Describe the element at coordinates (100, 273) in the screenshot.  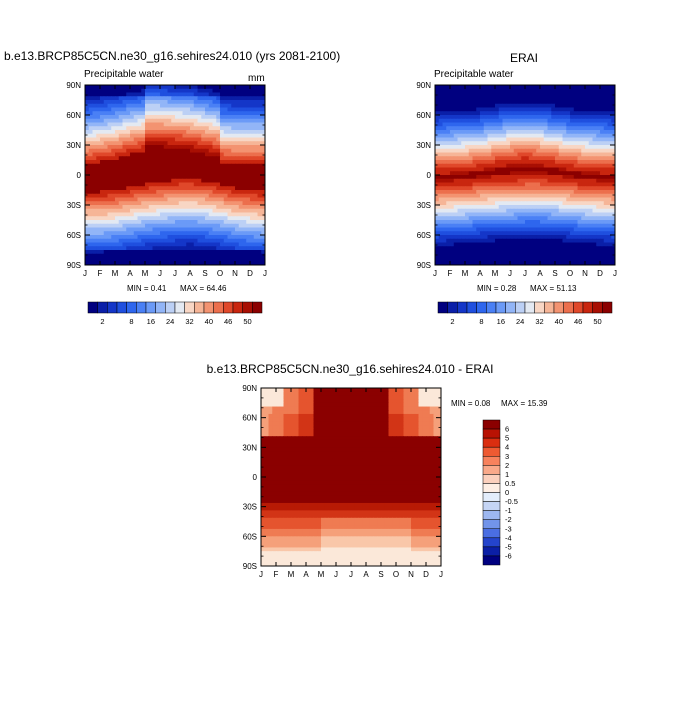
I see `month-label: F` at that location.